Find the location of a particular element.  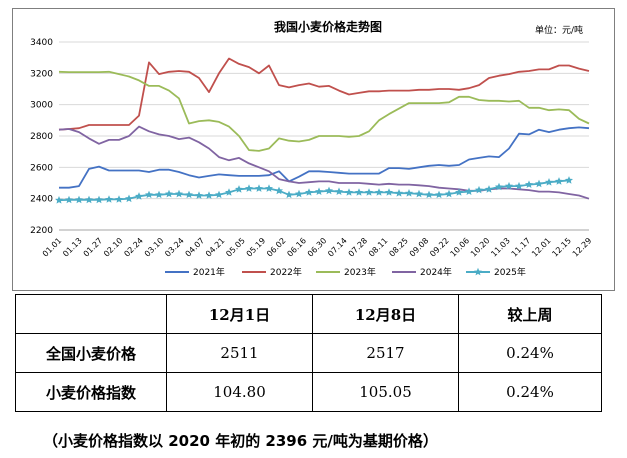

series-line is located at coordinates (324, 94).